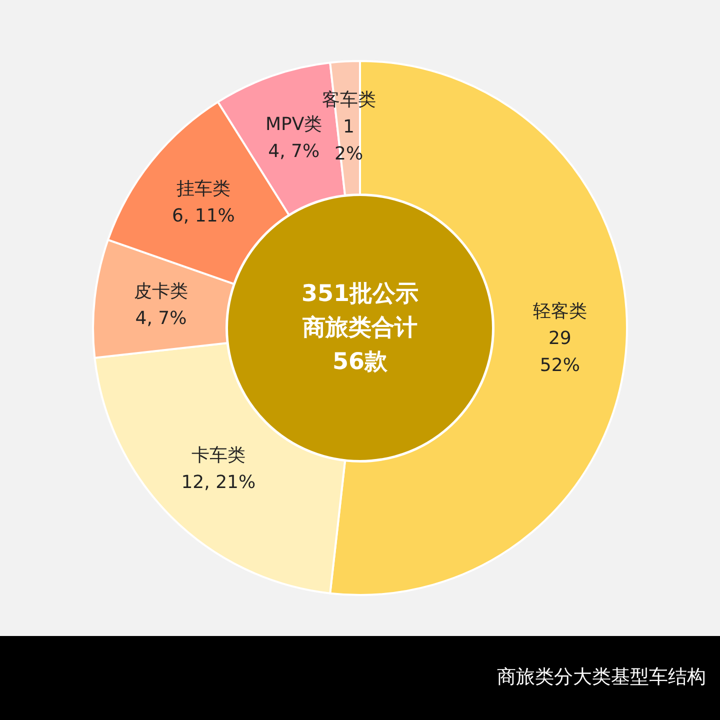  I want to click on slice-label: MPV类, so click(294, 125).